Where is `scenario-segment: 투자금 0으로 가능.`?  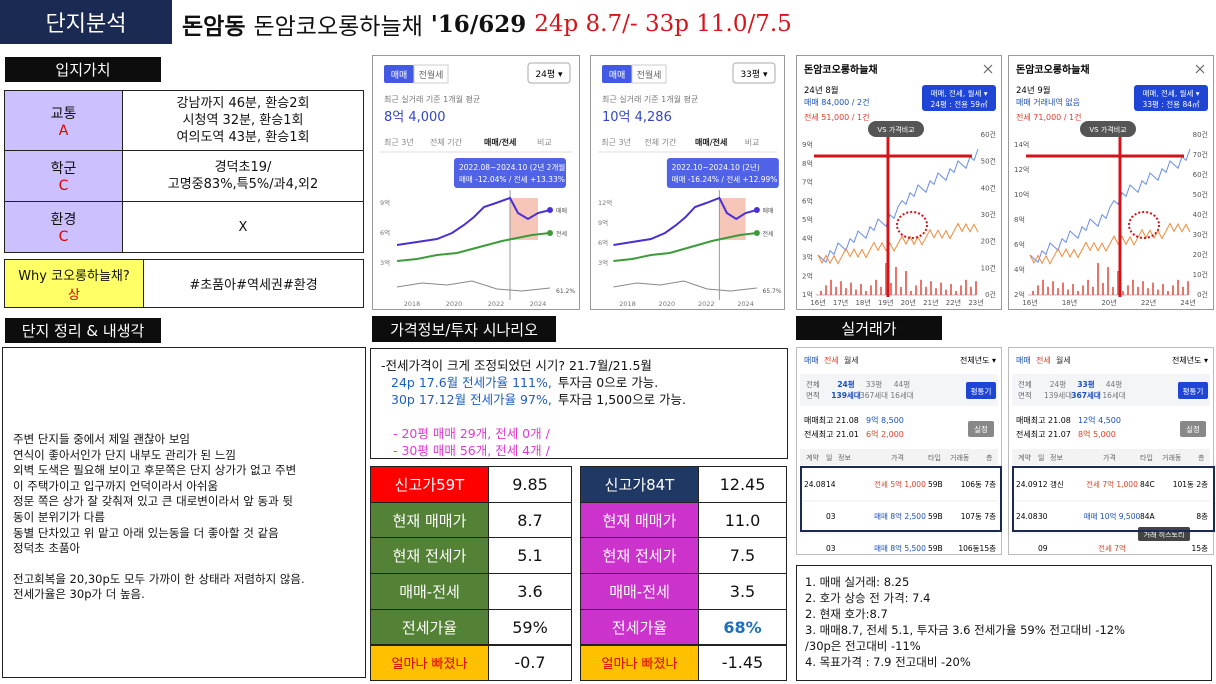
scenario-segment: 투자금 0으로 가능. is located at coordinates (608, 382).